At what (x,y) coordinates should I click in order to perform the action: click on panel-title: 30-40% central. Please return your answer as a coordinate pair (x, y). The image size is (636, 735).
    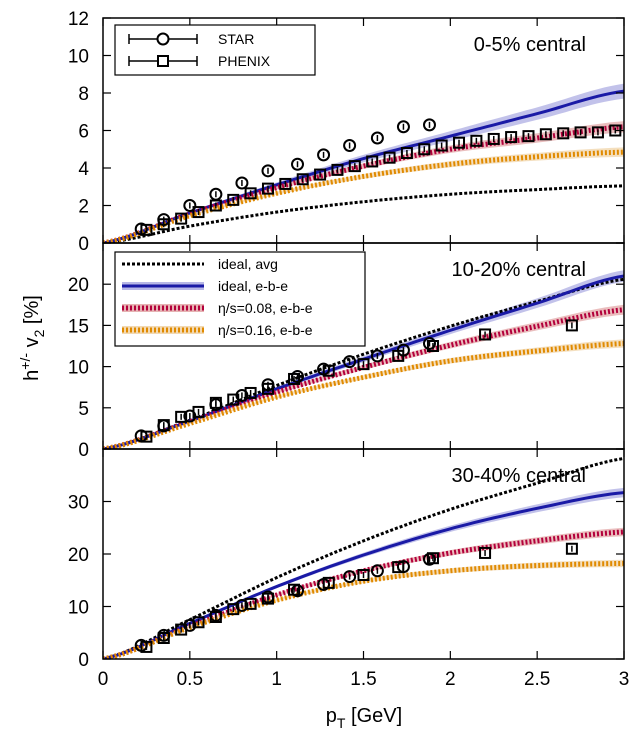
    Looking at the image, I should click on (518, 476).